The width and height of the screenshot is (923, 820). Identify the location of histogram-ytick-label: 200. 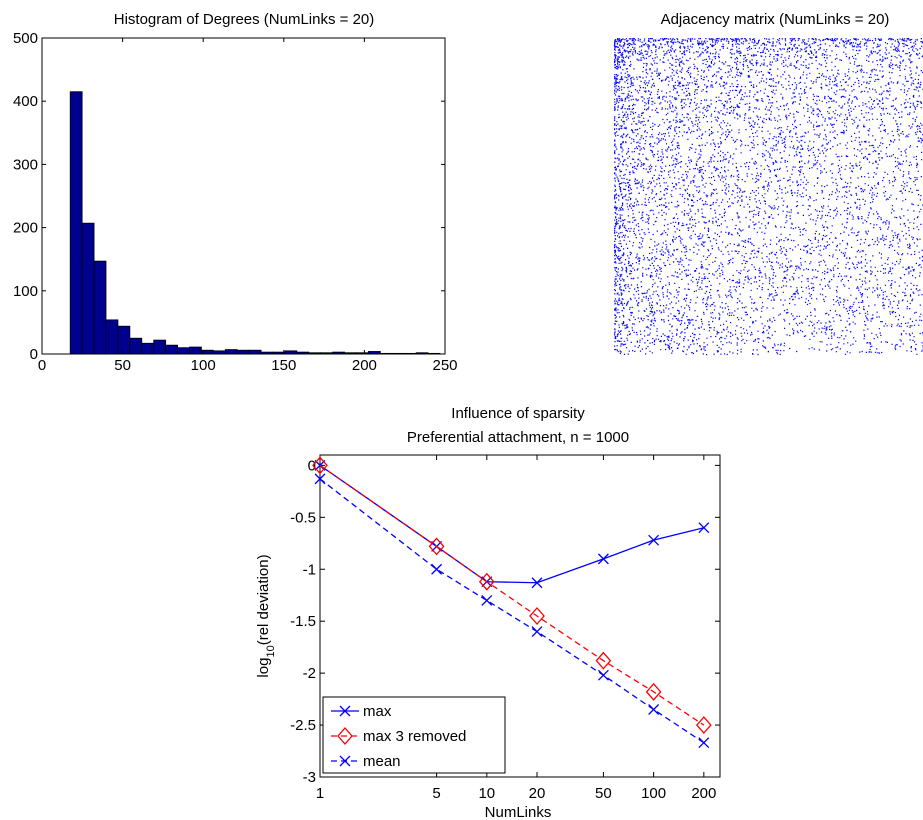
(25, 228).